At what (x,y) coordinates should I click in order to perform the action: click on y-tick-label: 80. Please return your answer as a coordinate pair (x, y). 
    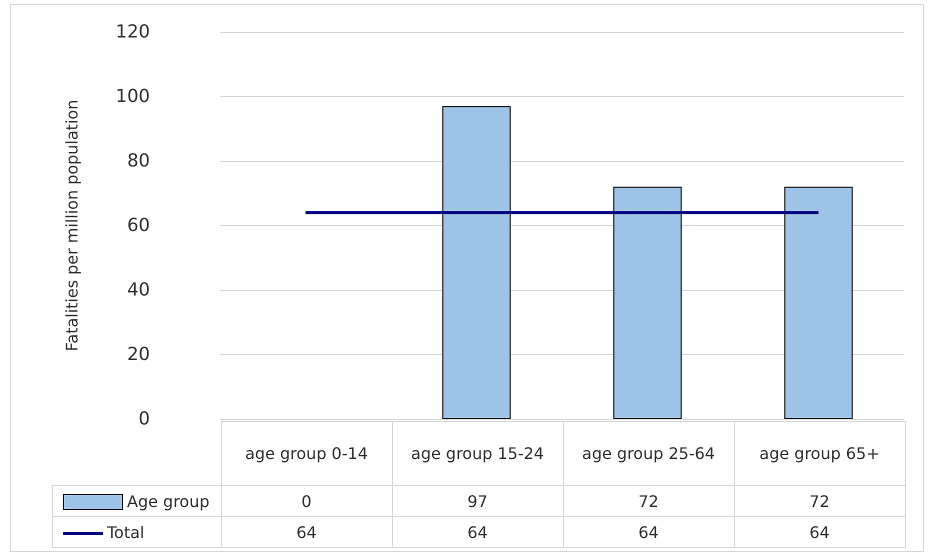
    Looking at the image, I should click on (138, 161).